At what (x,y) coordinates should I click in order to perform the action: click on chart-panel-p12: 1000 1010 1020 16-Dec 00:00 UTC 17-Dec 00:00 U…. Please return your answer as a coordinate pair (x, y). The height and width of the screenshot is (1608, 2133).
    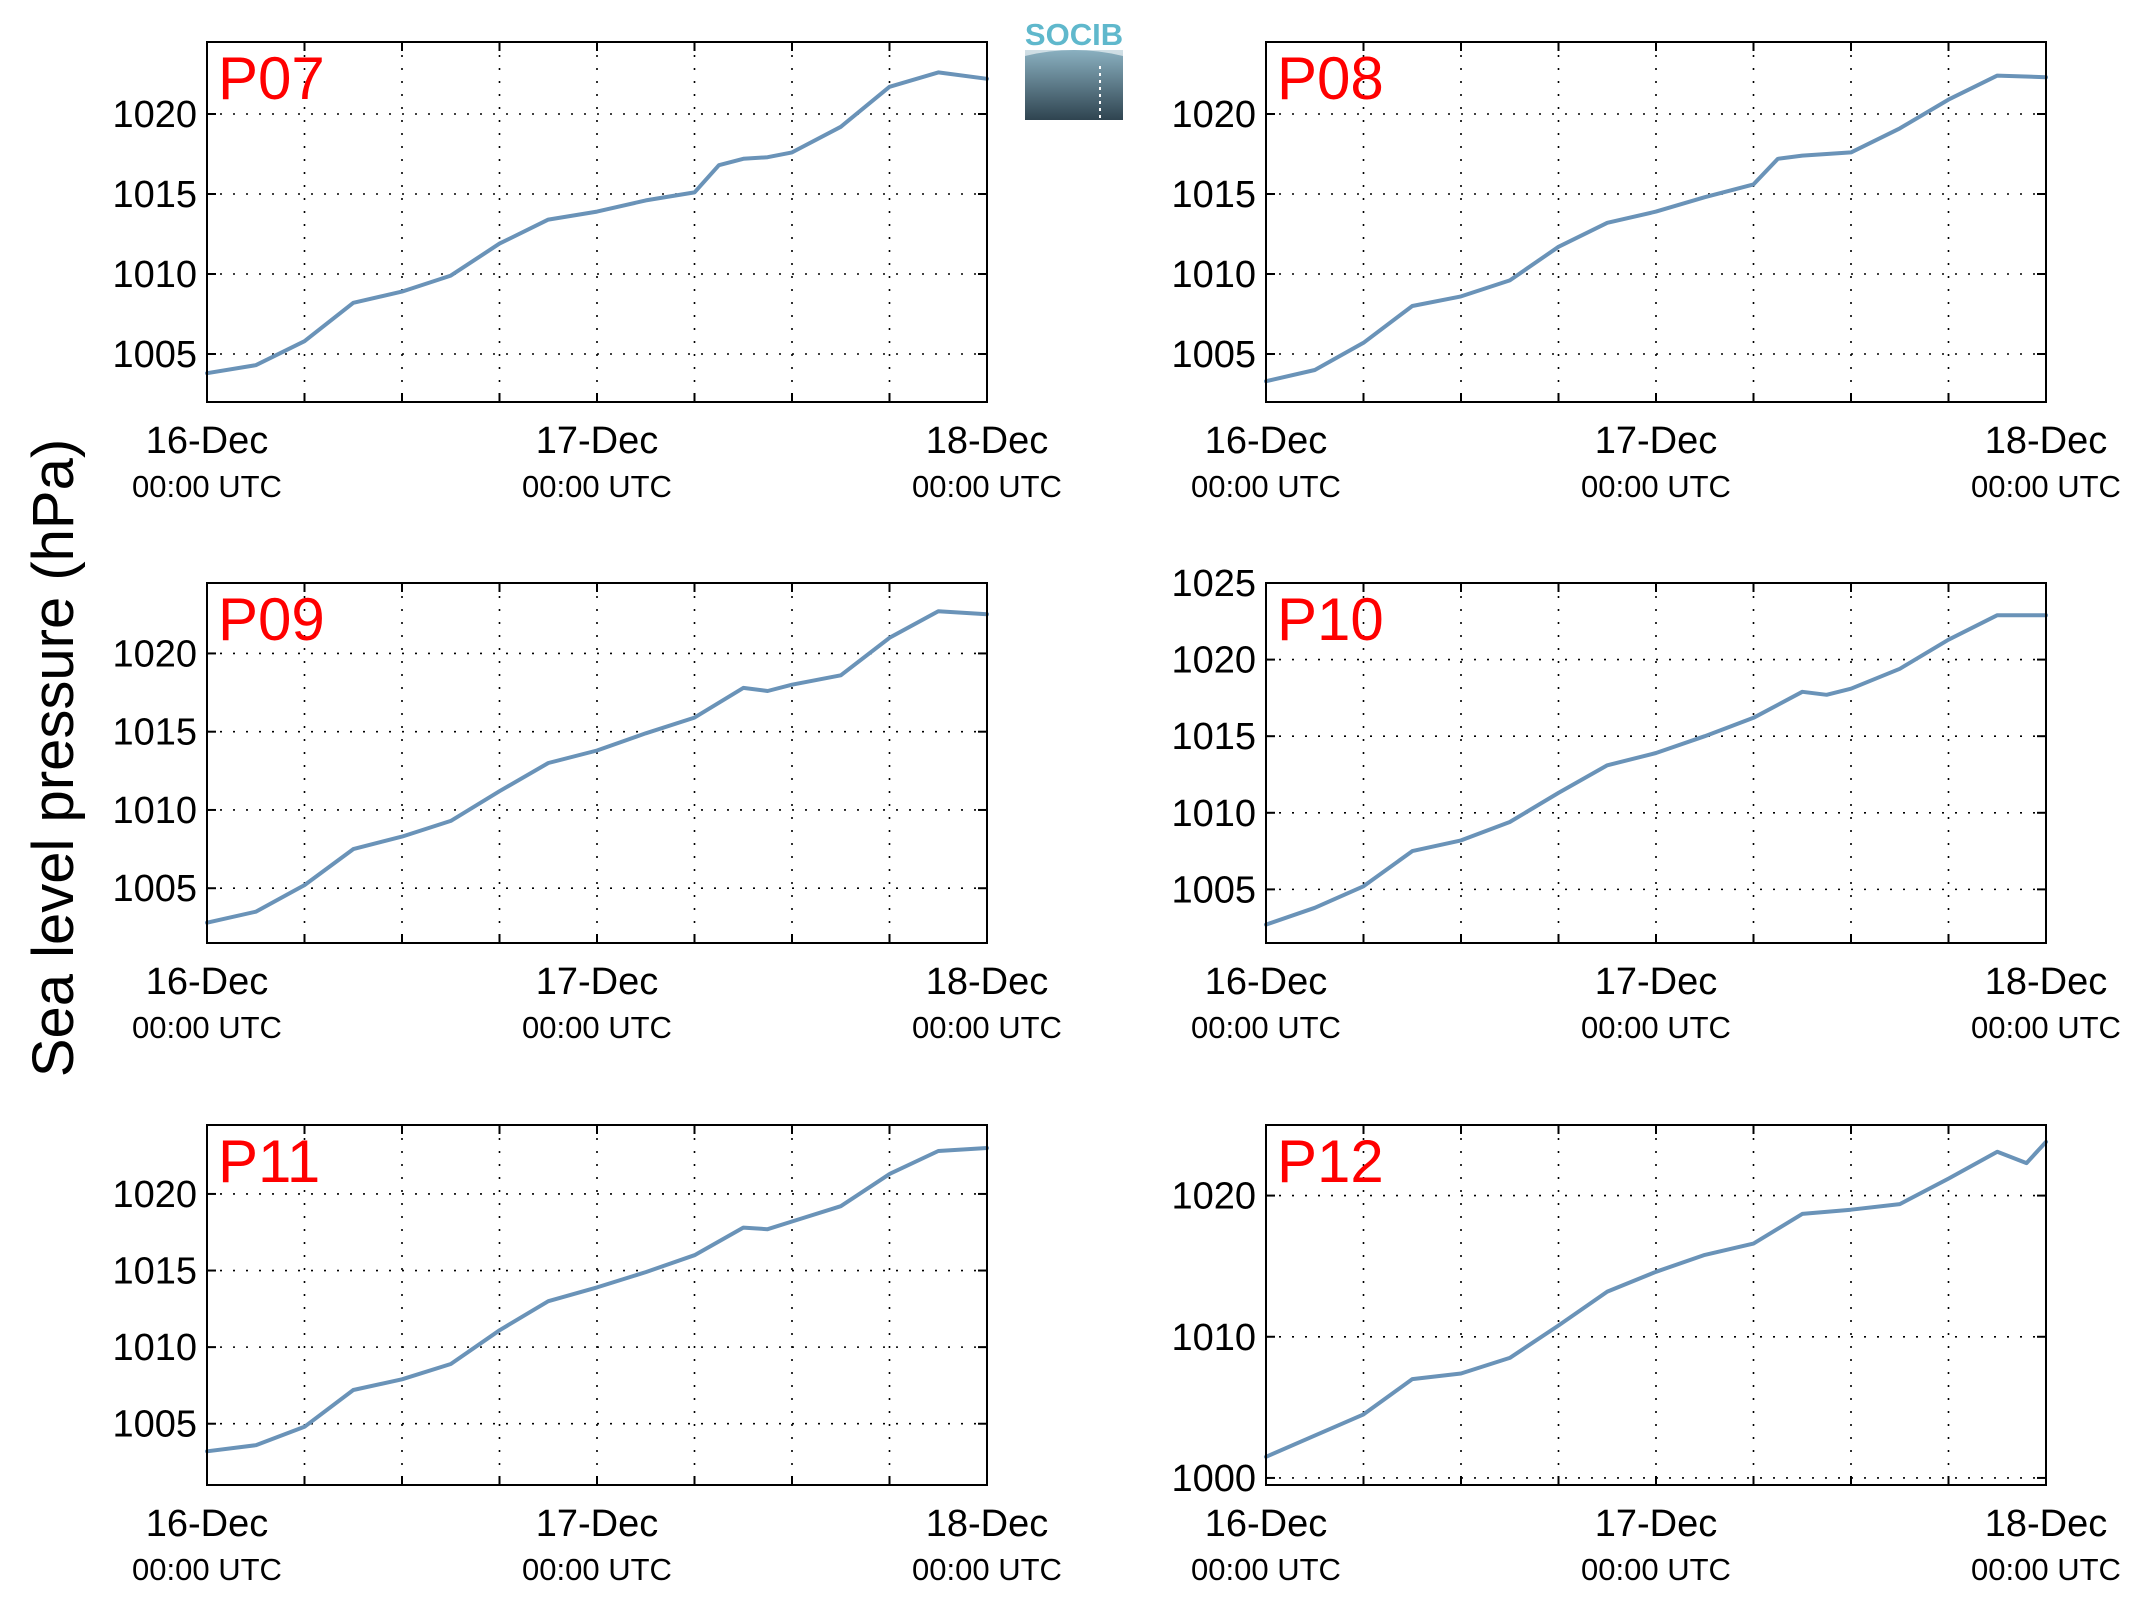
    Looking at the image, I should click on (1646, 1355).